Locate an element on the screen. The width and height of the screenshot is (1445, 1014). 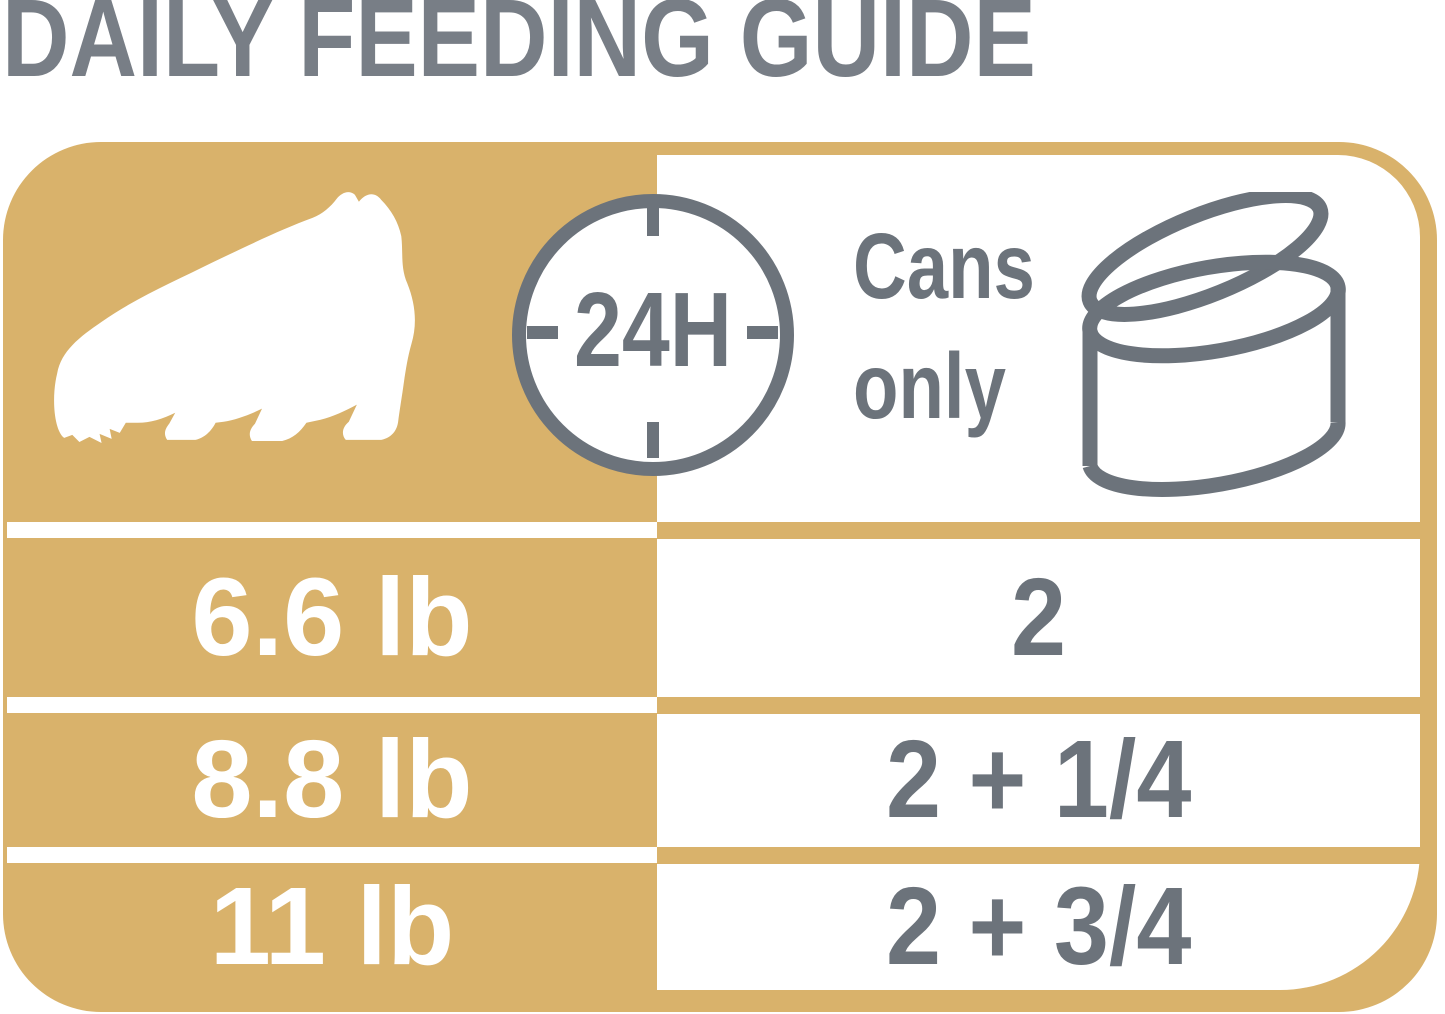
row-3-weight: 11 lb is located at coordinates (332, 926).